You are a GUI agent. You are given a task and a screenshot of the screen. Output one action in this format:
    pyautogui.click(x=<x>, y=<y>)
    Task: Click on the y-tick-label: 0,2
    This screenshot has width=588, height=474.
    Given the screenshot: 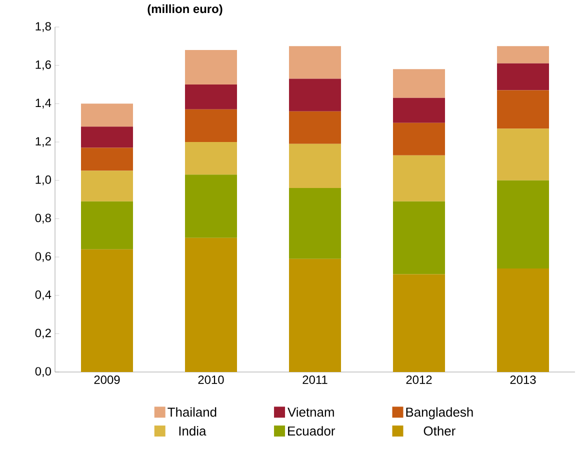 What is the action you would take?
    pyautogui.click(x=43, y=333)
    